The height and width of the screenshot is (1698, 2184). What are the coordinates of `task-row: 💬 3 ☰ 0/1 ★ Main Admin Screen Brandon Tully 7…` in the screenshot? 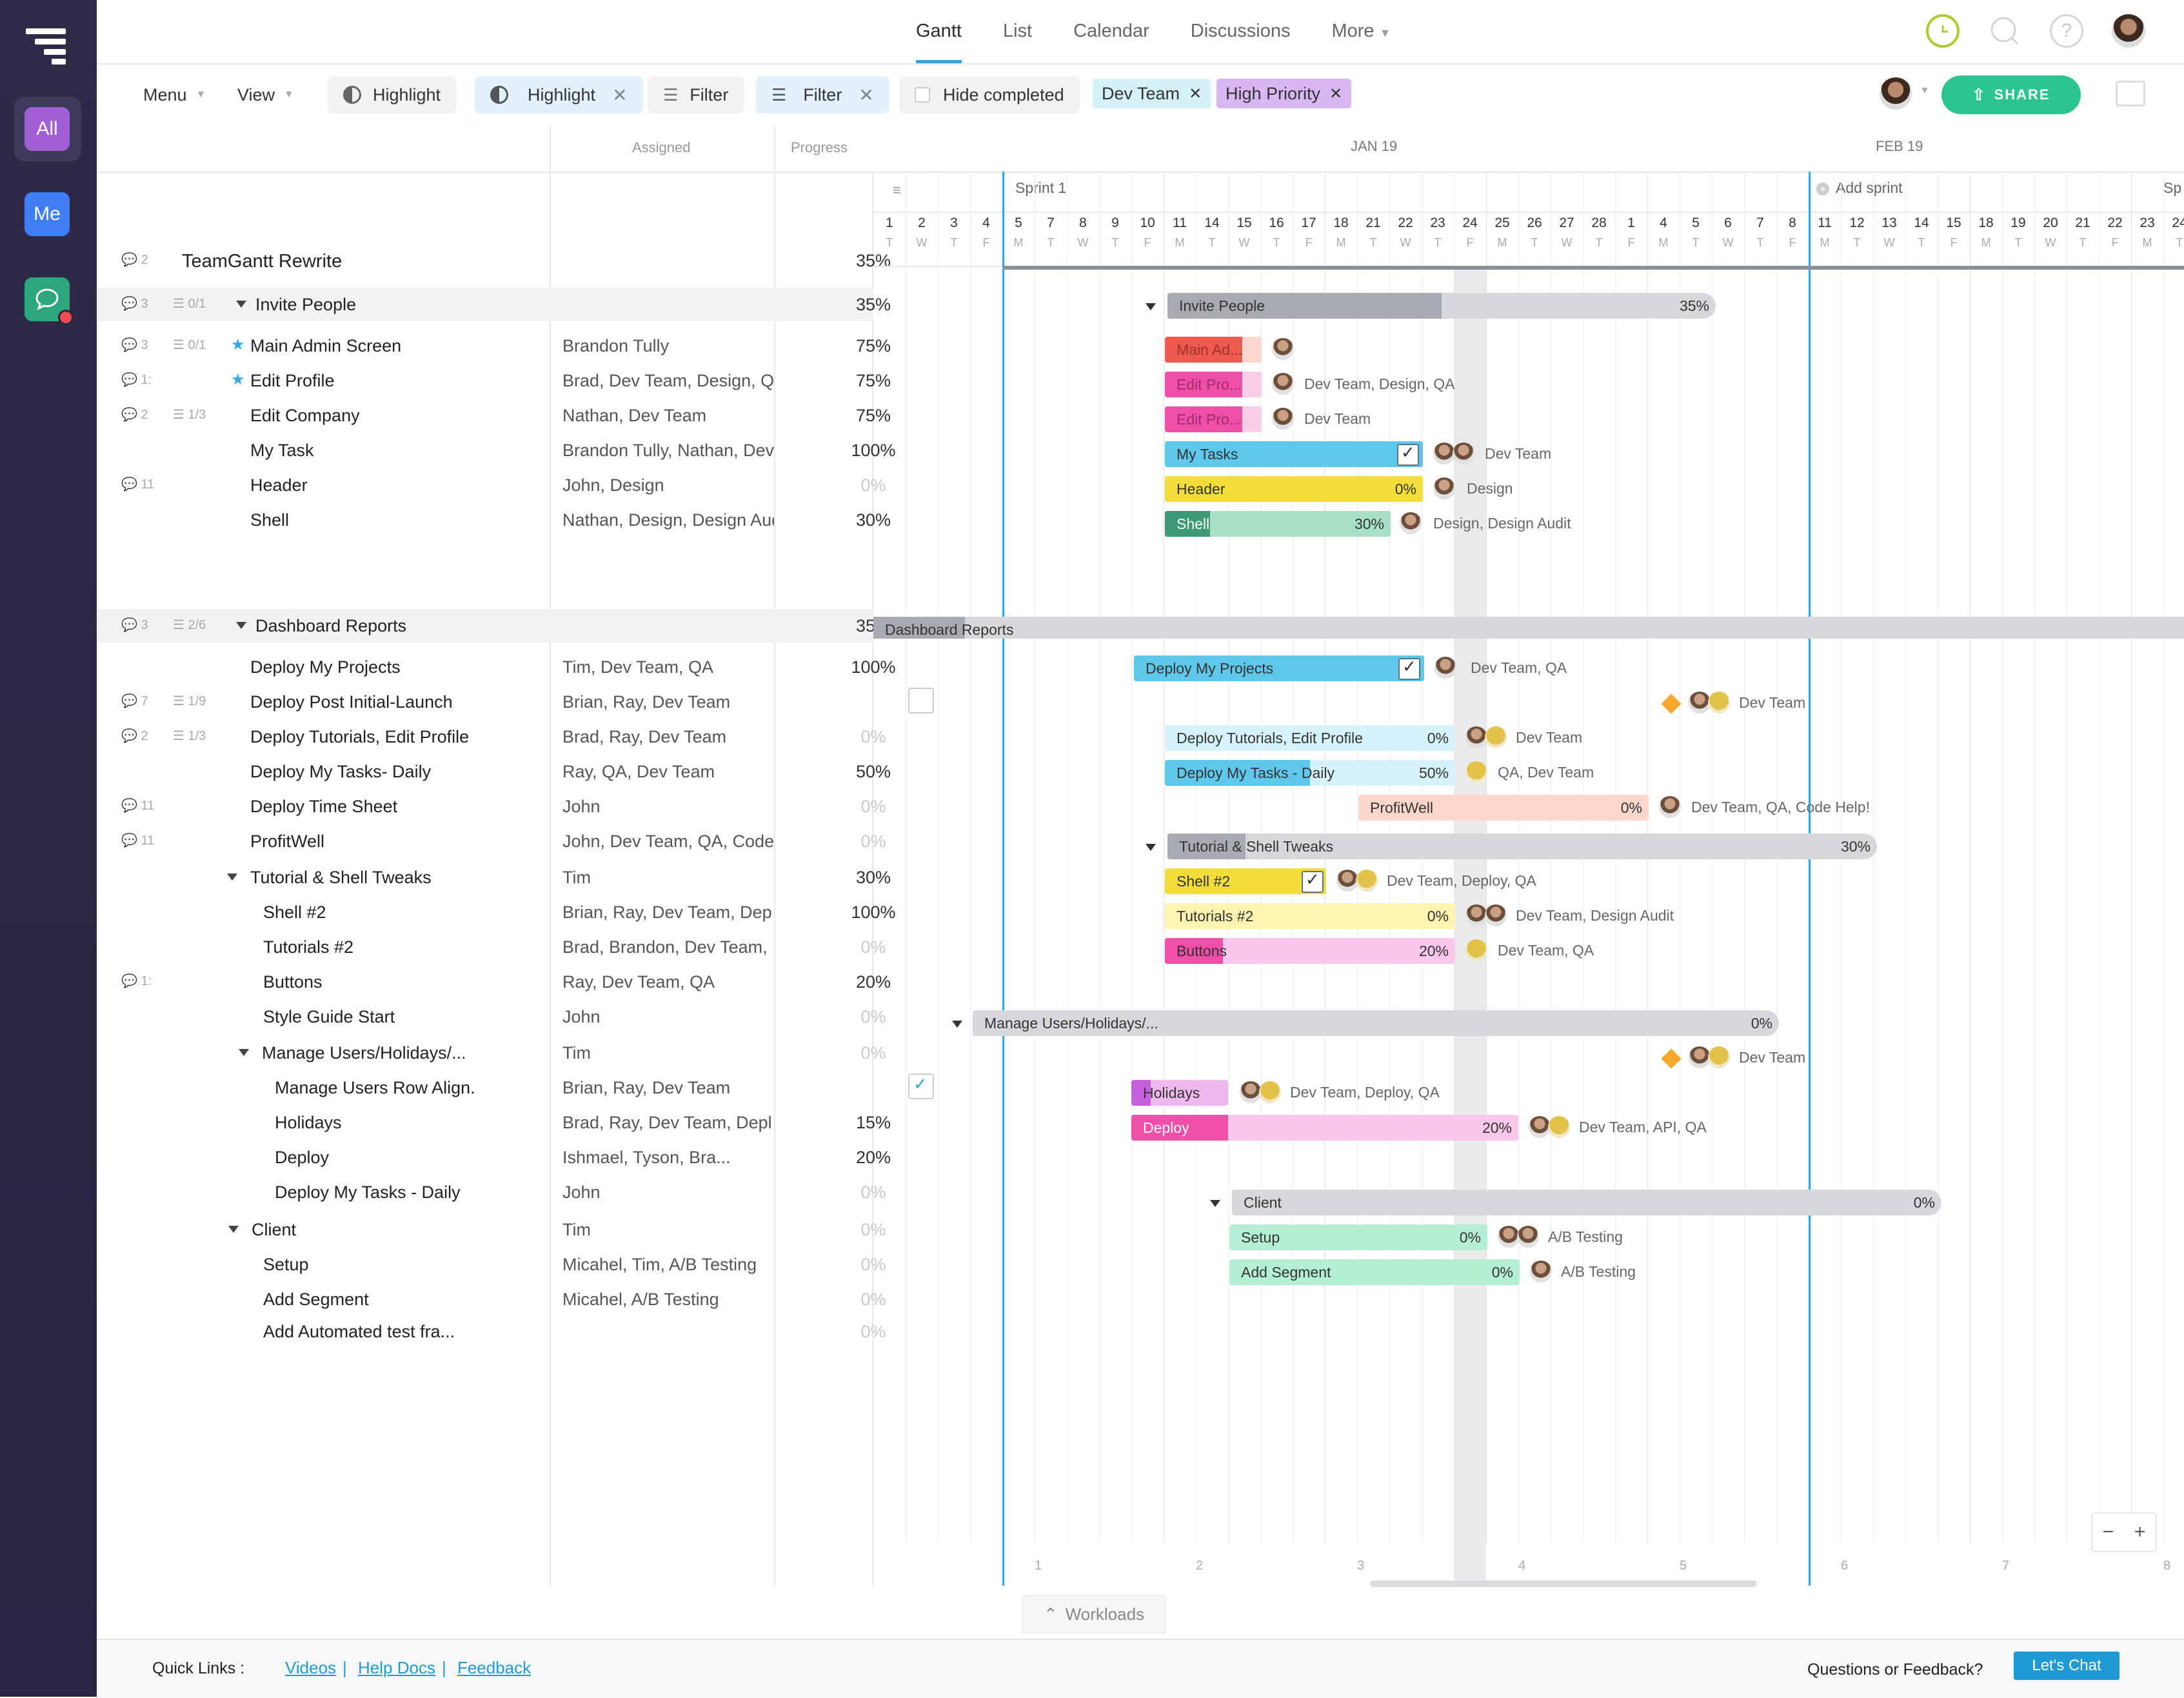 It's located at (494, 346).